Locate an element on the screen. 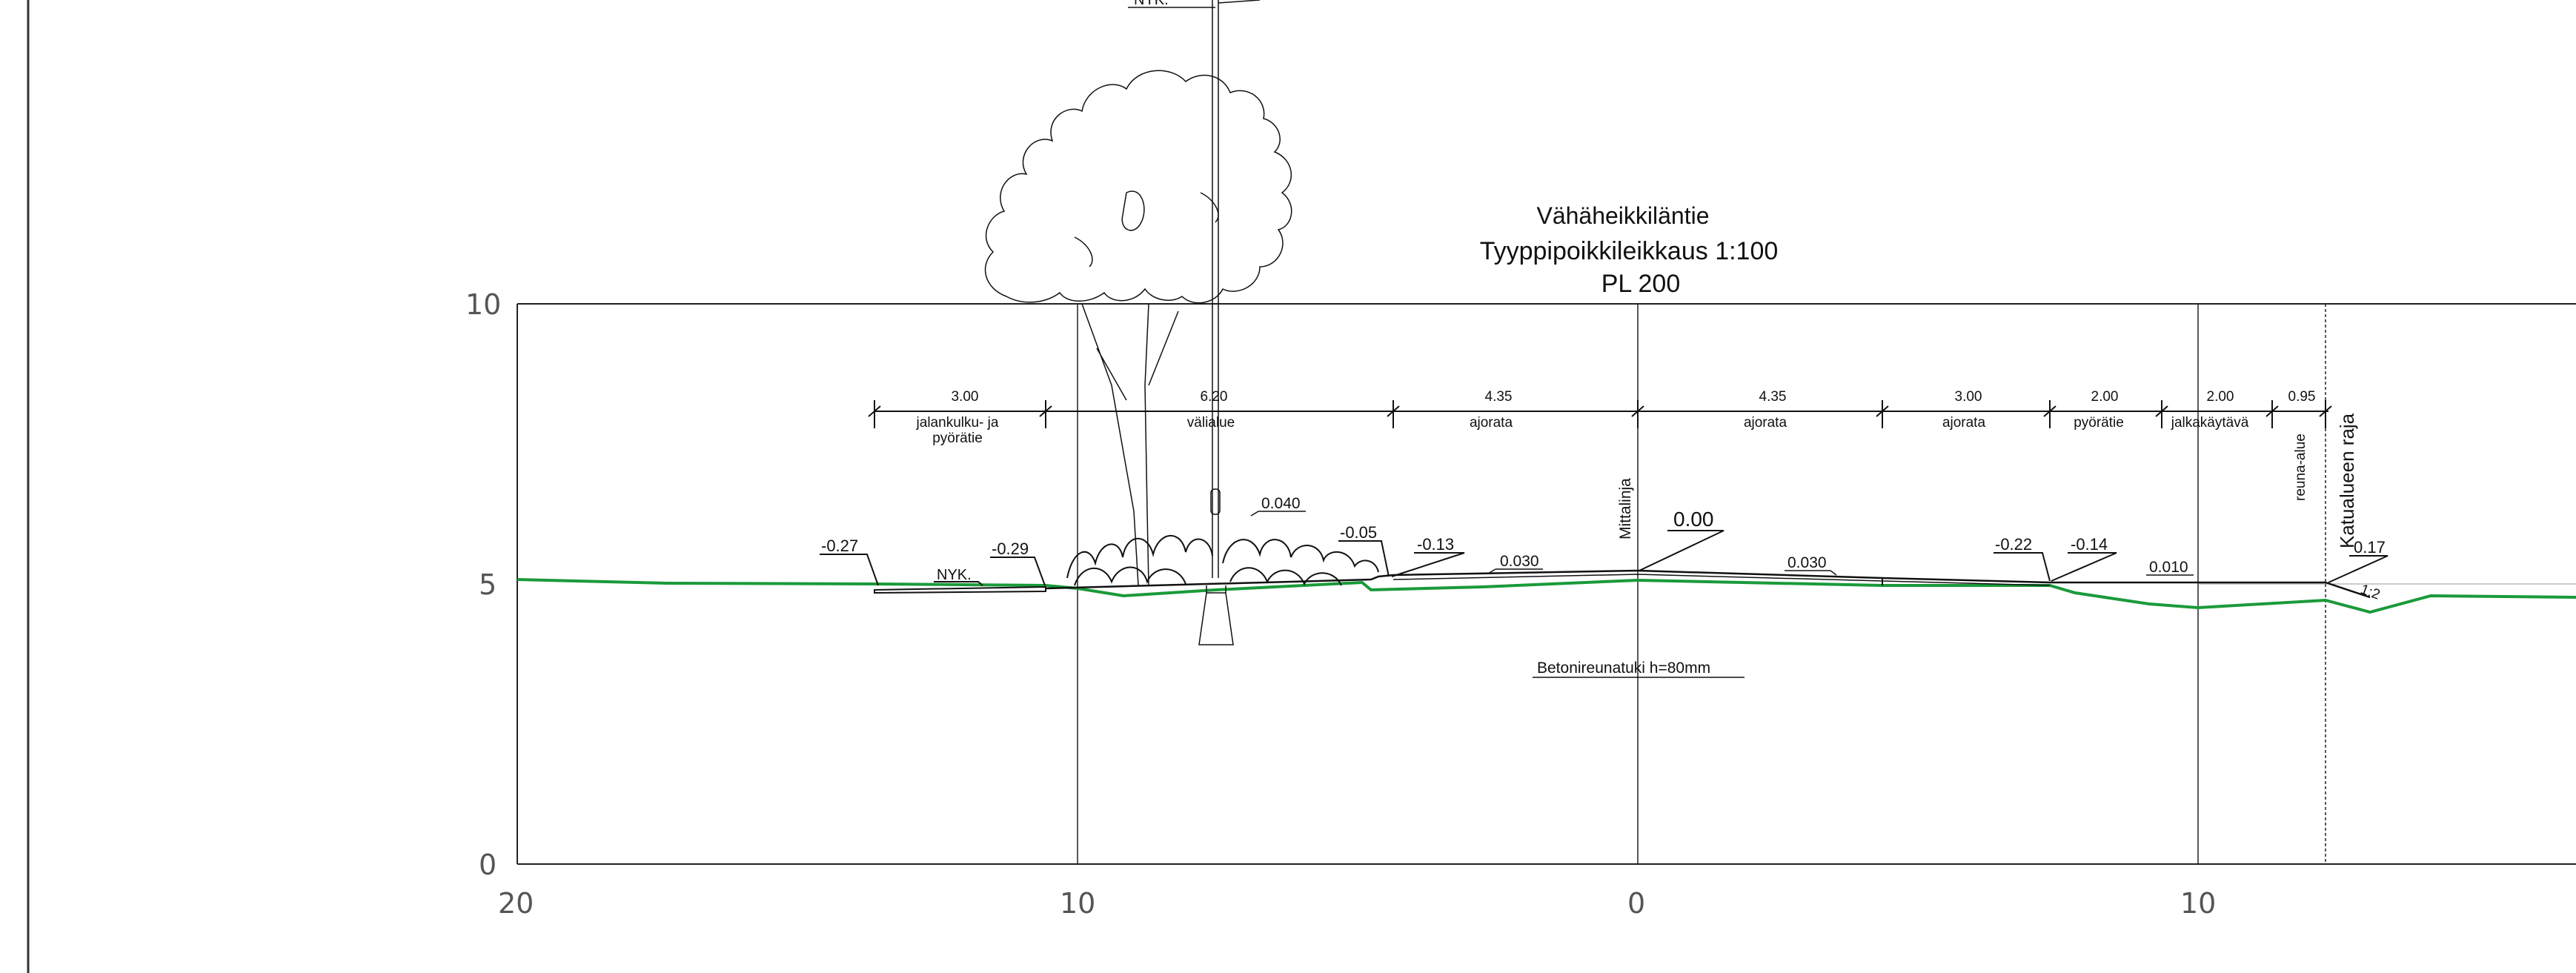  station-label: PL 200 is located at coordinates (1641, 284).